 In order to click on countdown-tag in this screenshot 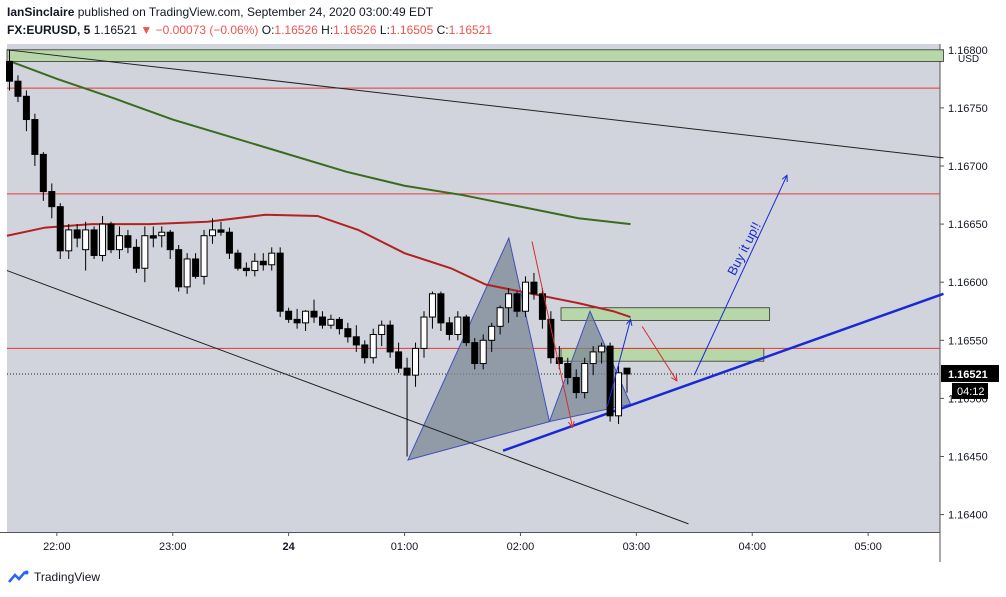, I will do `click(970, 390)`.